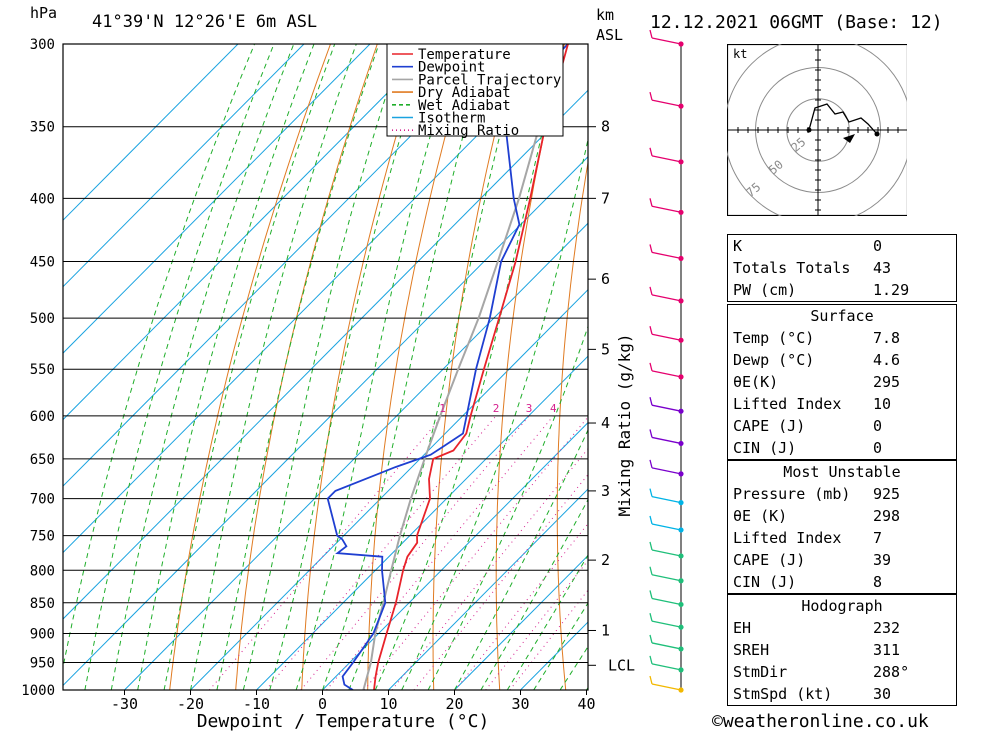 The height and width of the screenshot is (733, 1000). I want to click on stat-label: Pressure (mb), so click(792, 494).